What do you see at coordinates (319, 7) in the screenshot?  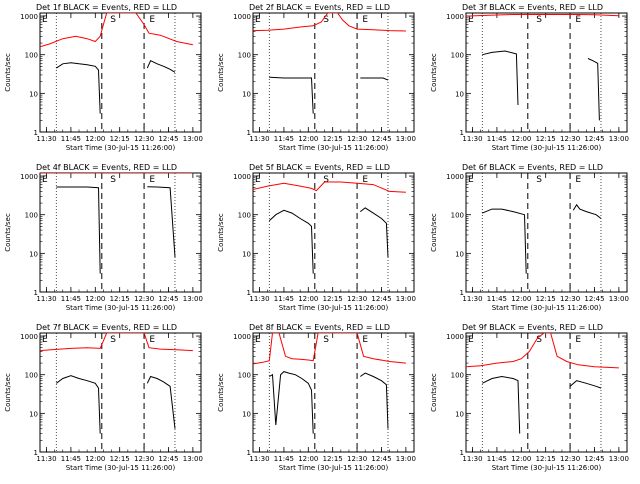 I see `chart-title: Det 2f BLACK = Events, RED = LLD` at bounding box center [319, 7].